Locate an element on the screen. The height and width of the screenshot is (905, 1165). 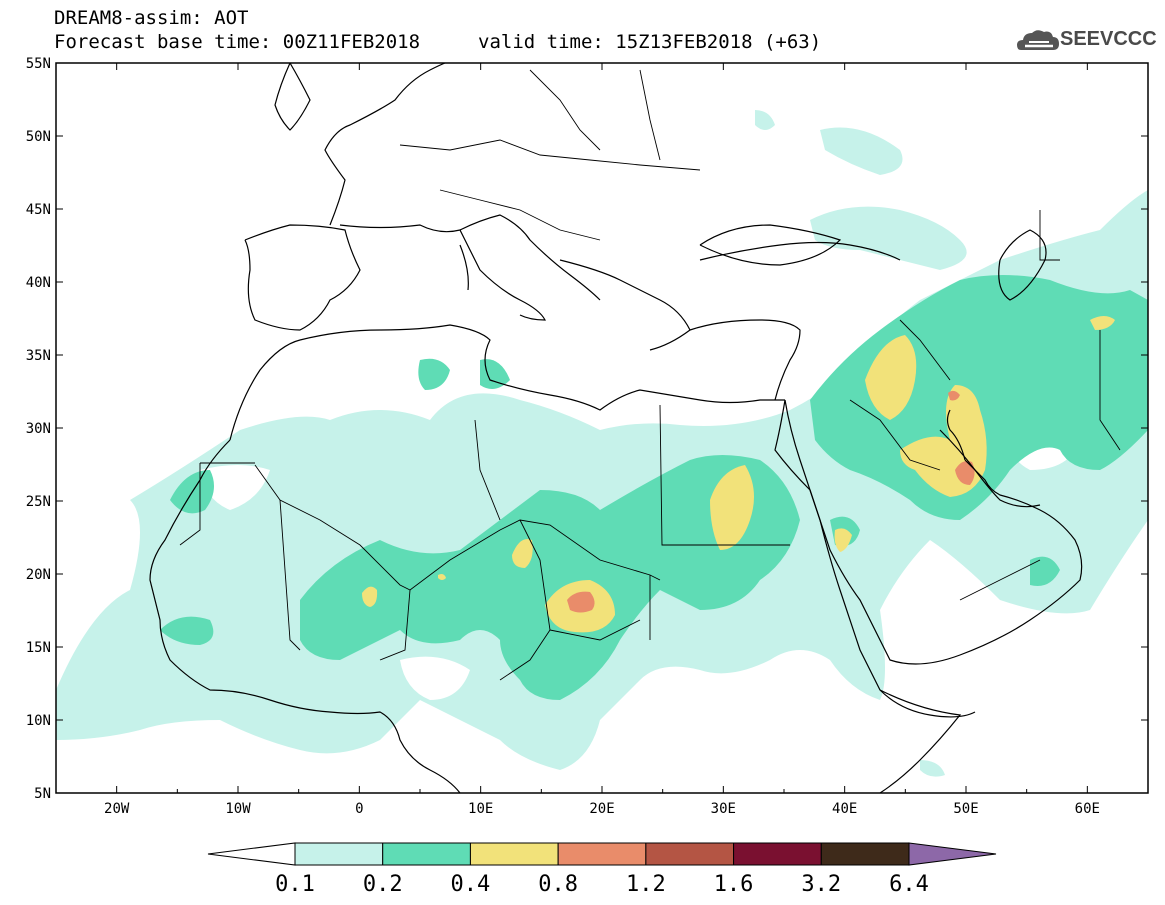
latitude-label: 35N is located at coordinates (38, 356).